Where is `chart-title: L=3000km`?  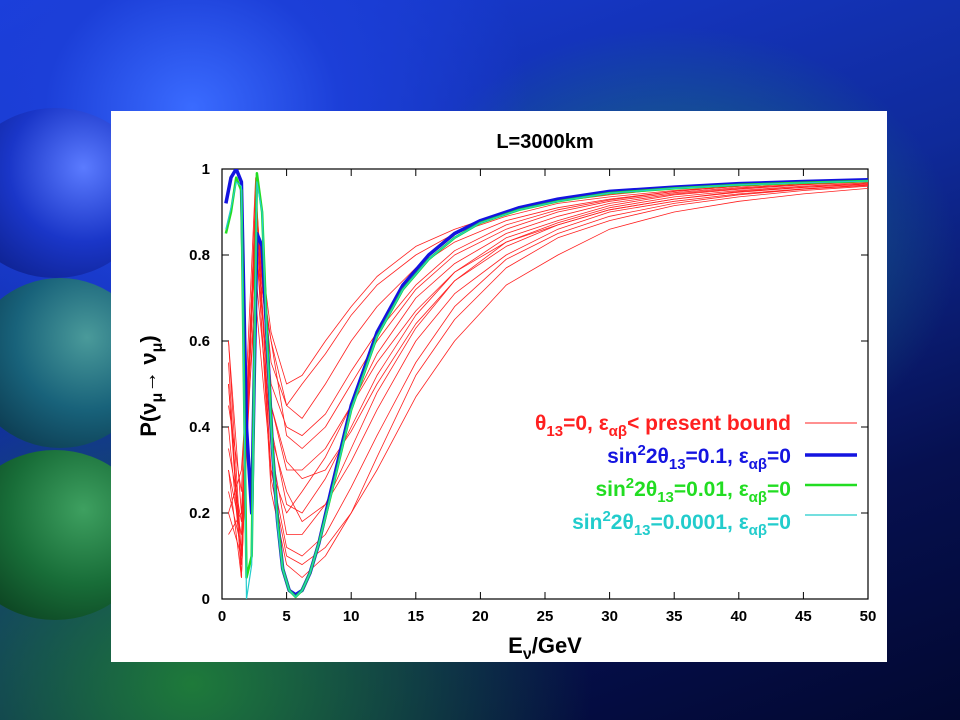 chart-title: L=3000km is located at coordinates (544, 142).